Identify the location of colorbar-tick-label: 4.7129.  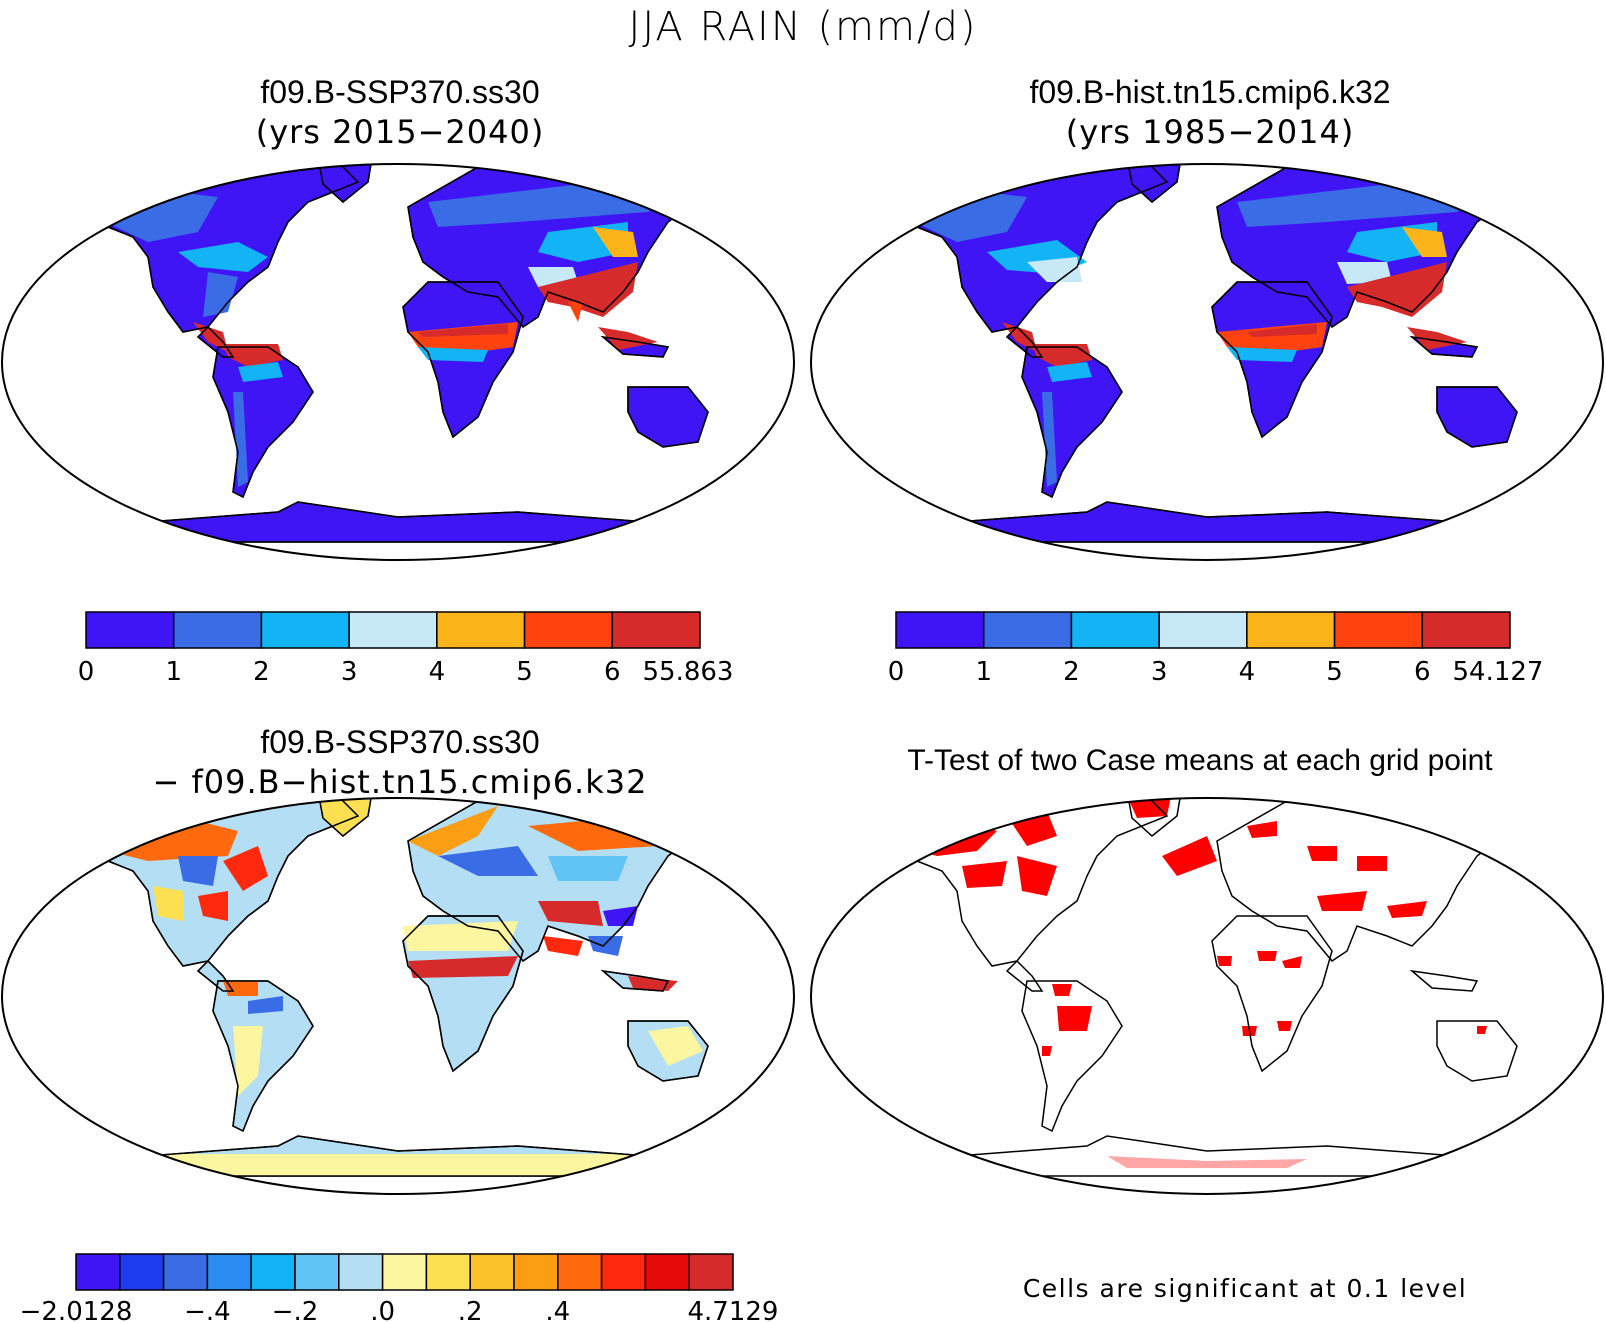
(733, 1310).